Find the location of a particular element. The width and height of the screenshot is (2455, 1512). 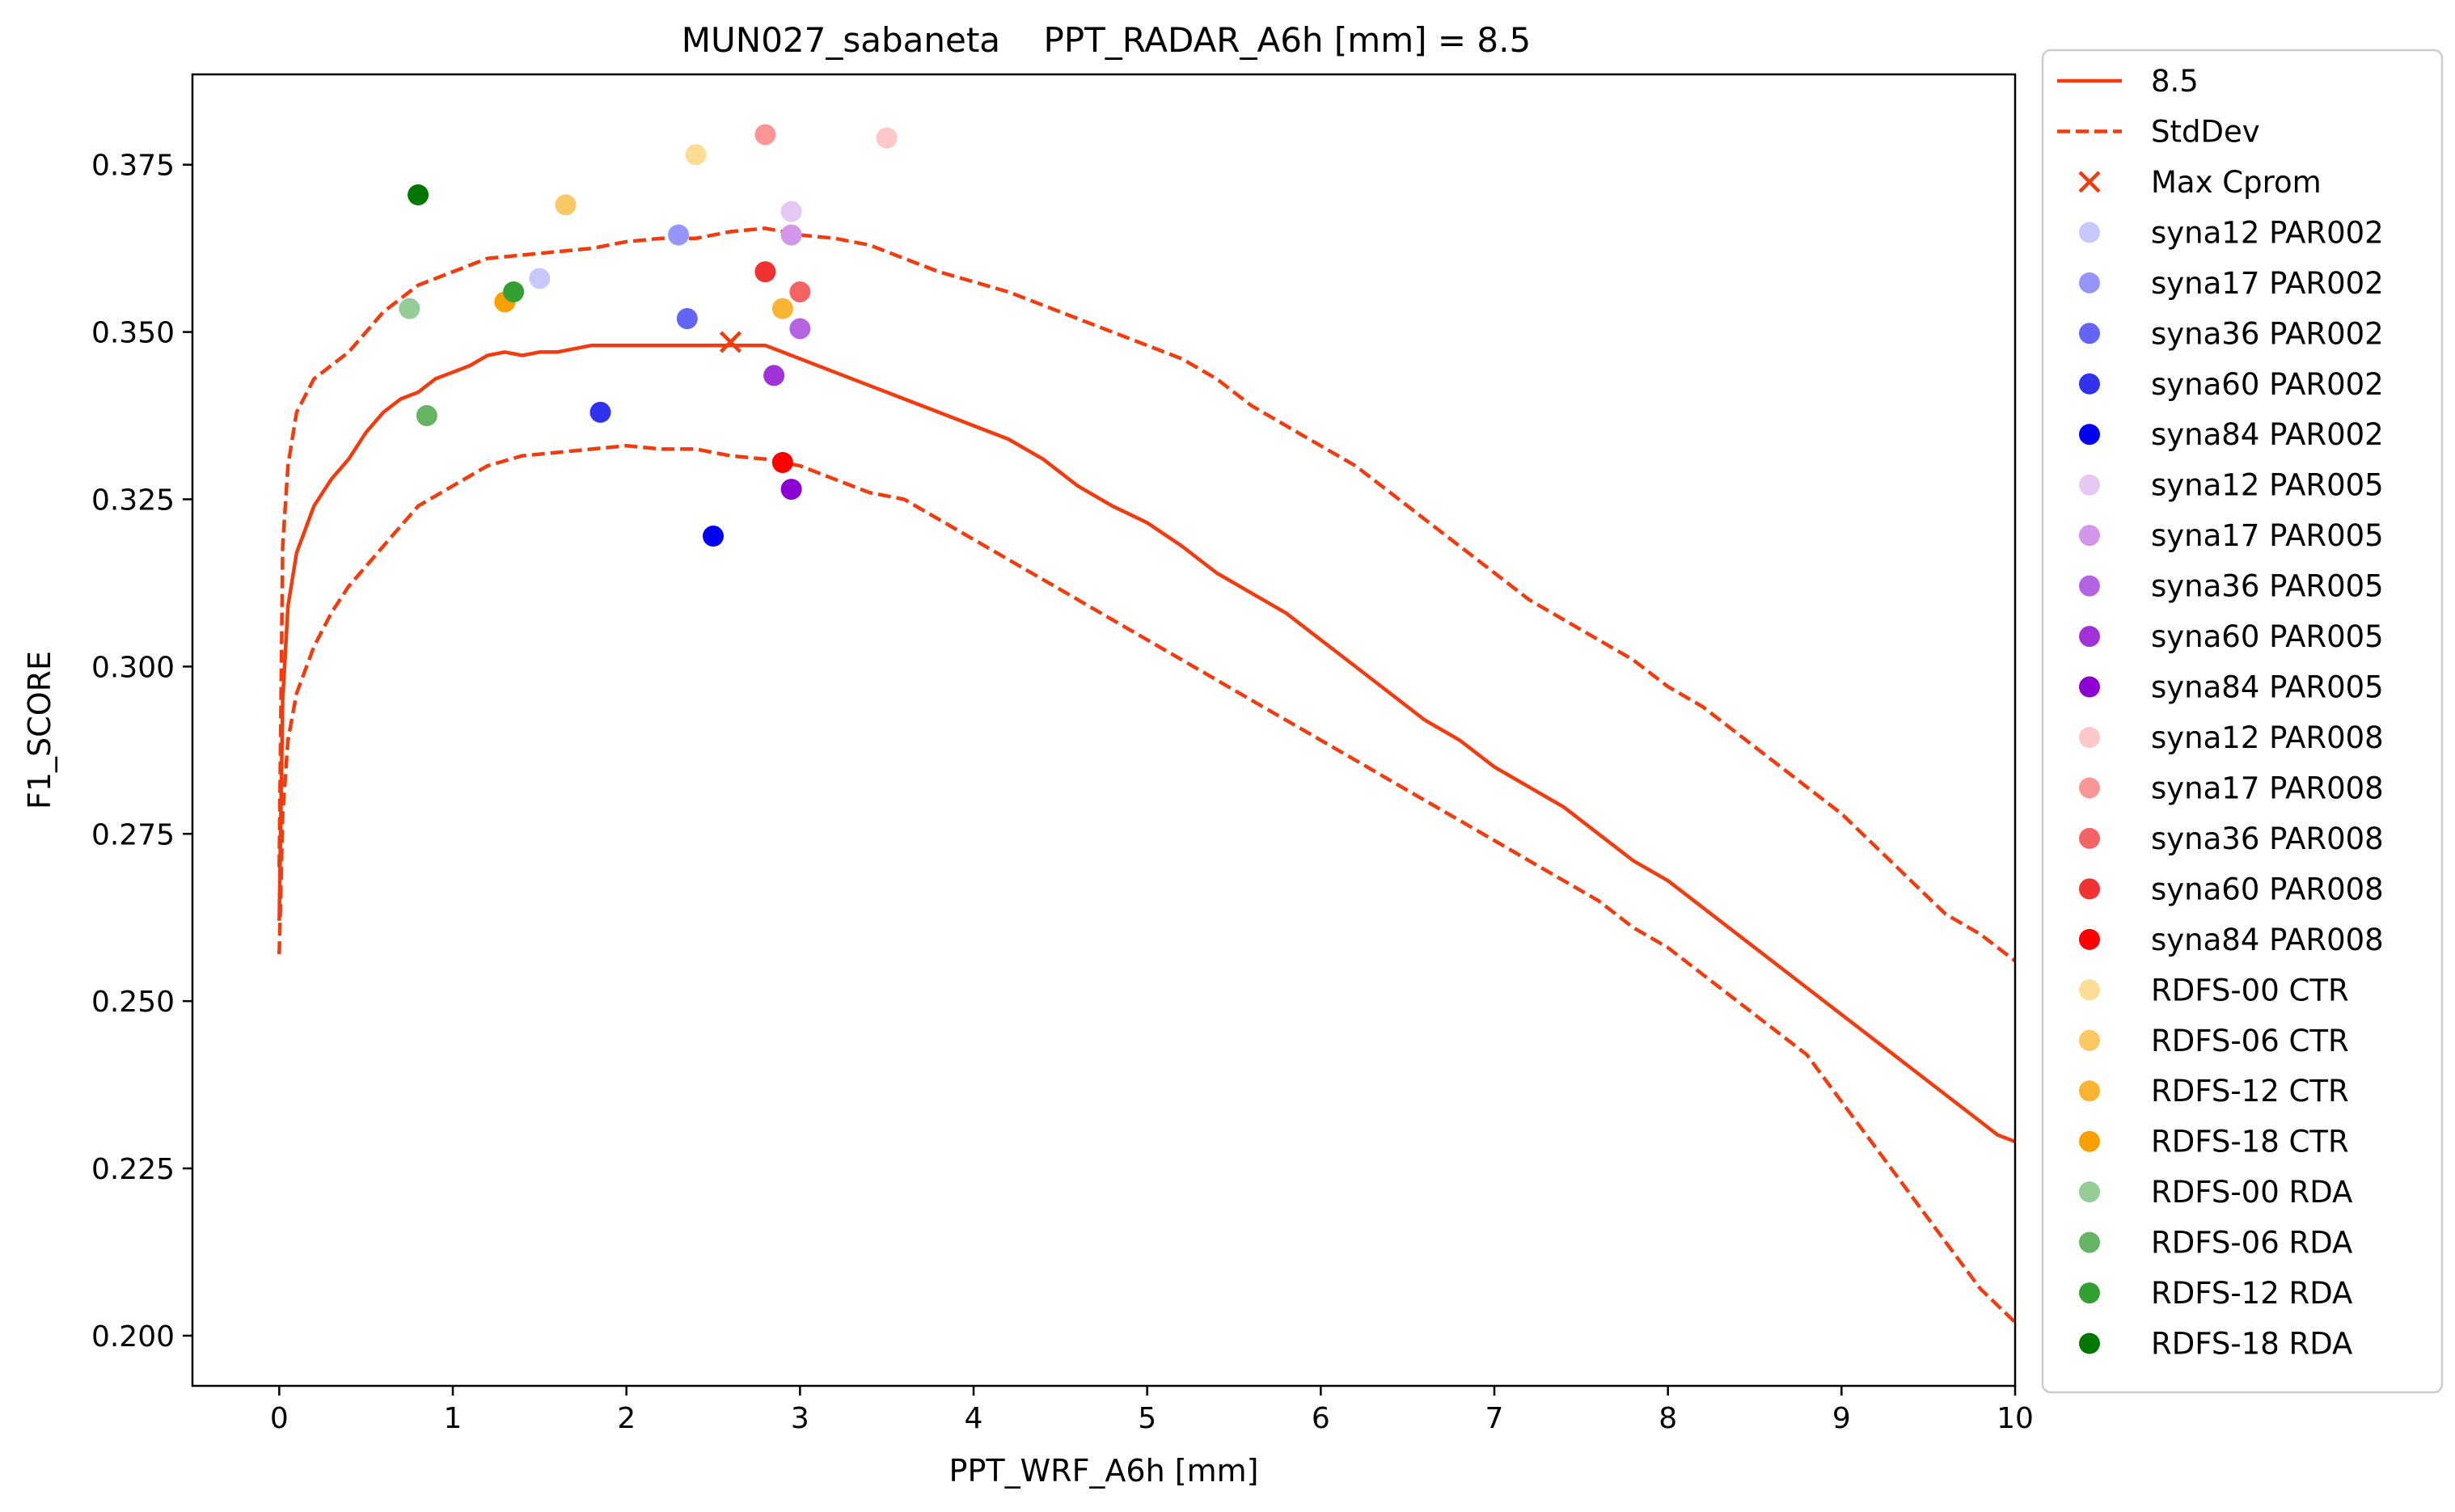

legend-label: RDFS-06 CTR is located at coordinates (2250, 1041).